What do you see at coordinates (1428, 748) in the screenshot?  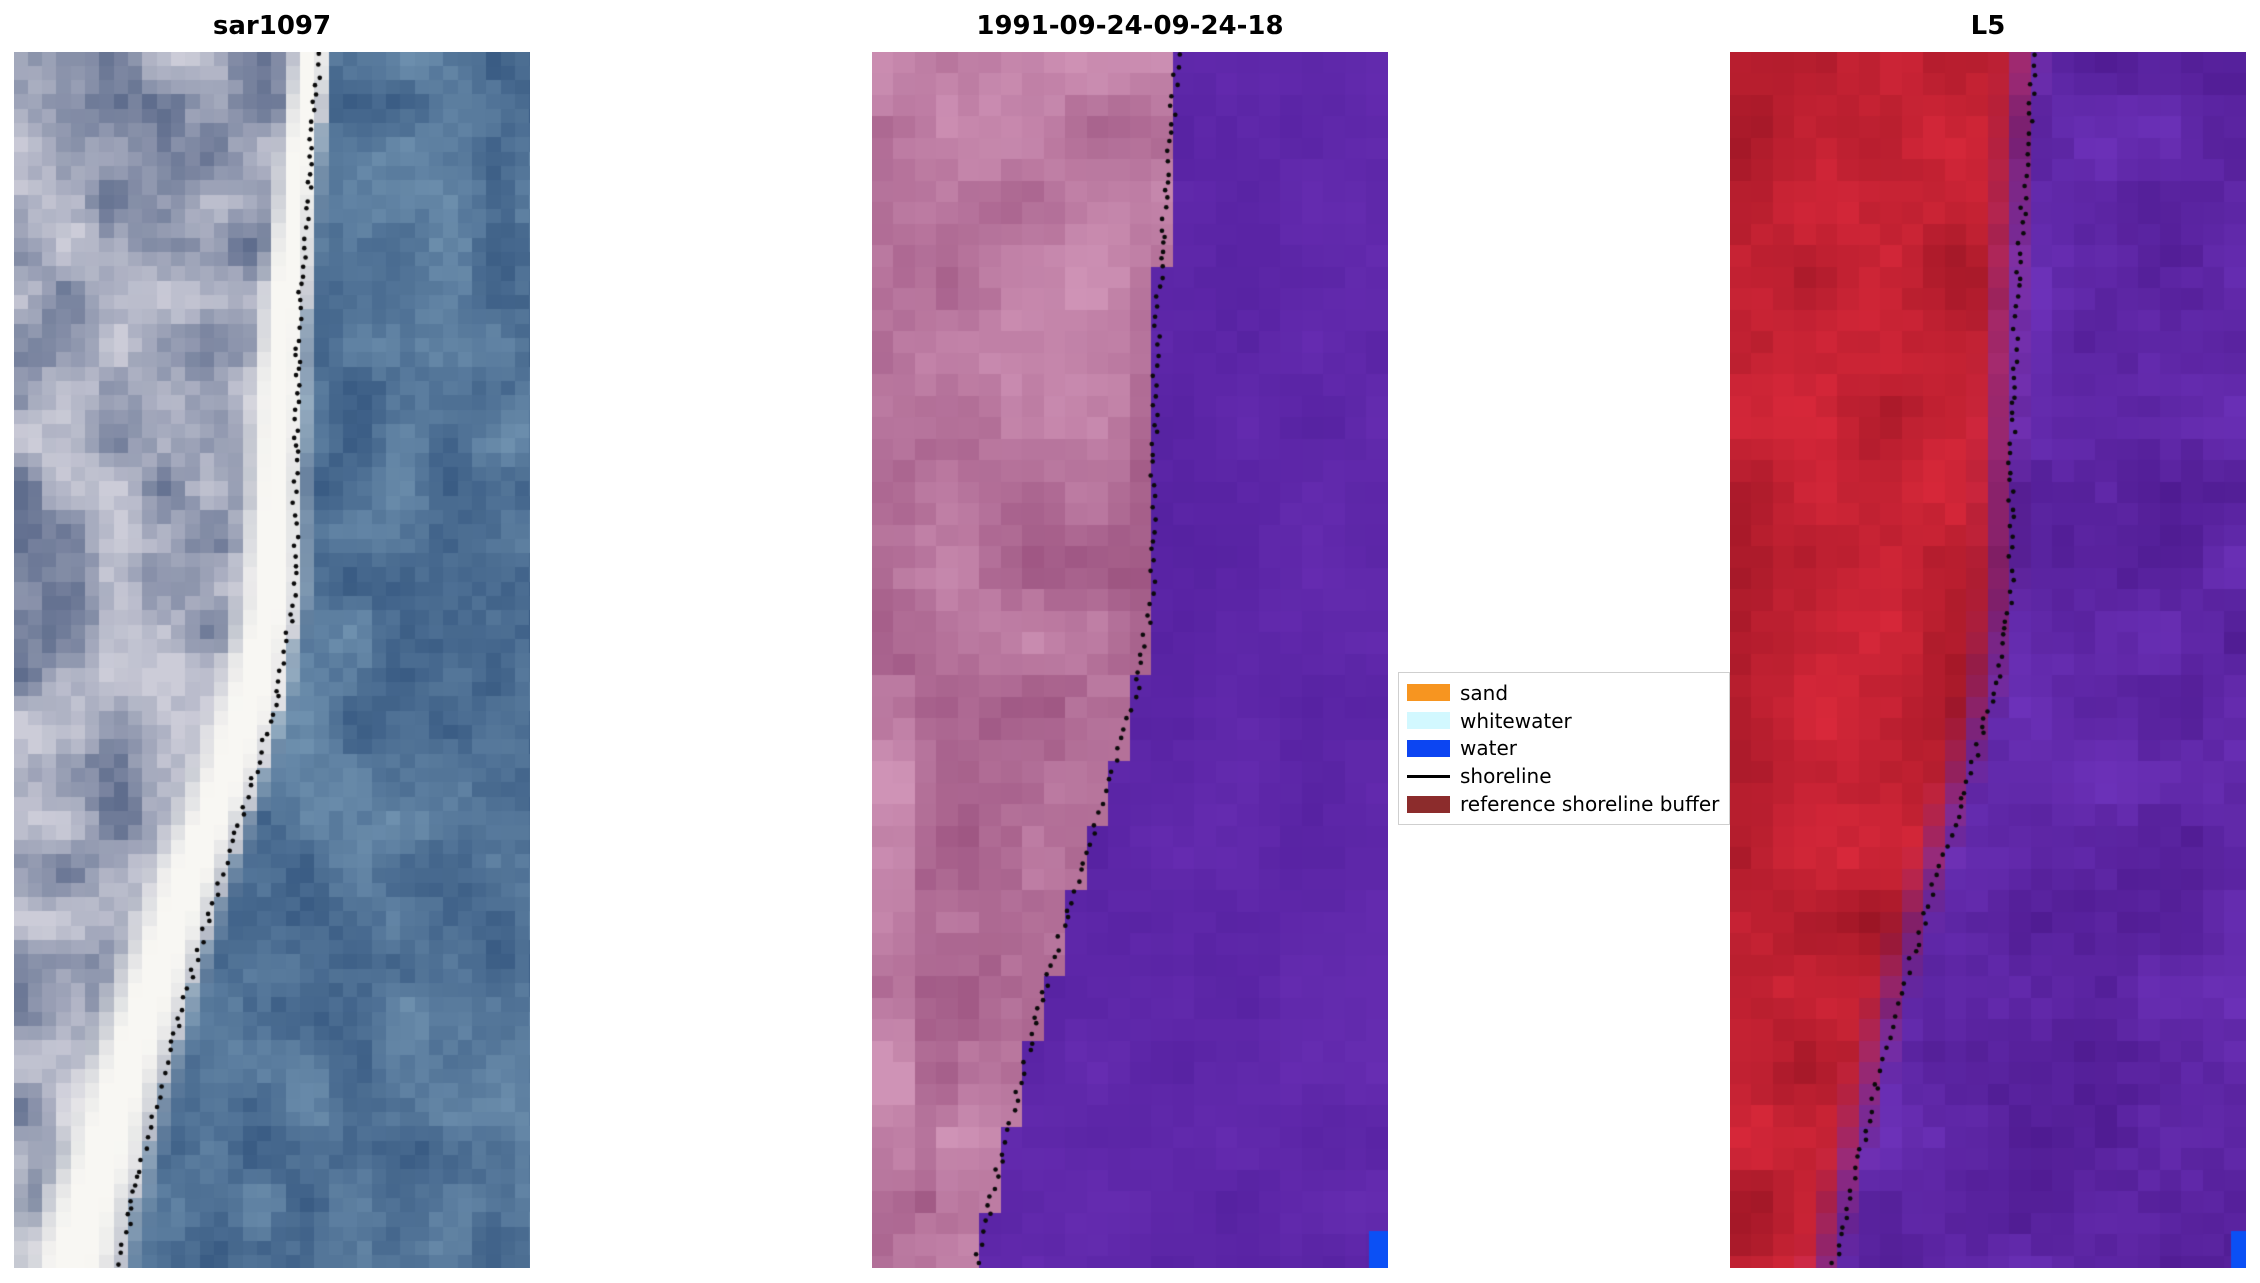 I see `water-swatch` at bounding box center [1428, 748].